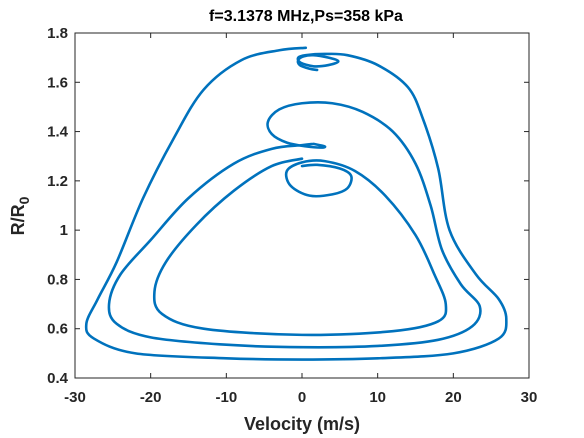 Image resolution: width=584 pixels, height=438 pixels. Describe the element at coordinates (453, 397) in the screenshot. I see `x-tick-label: 20` at that location.